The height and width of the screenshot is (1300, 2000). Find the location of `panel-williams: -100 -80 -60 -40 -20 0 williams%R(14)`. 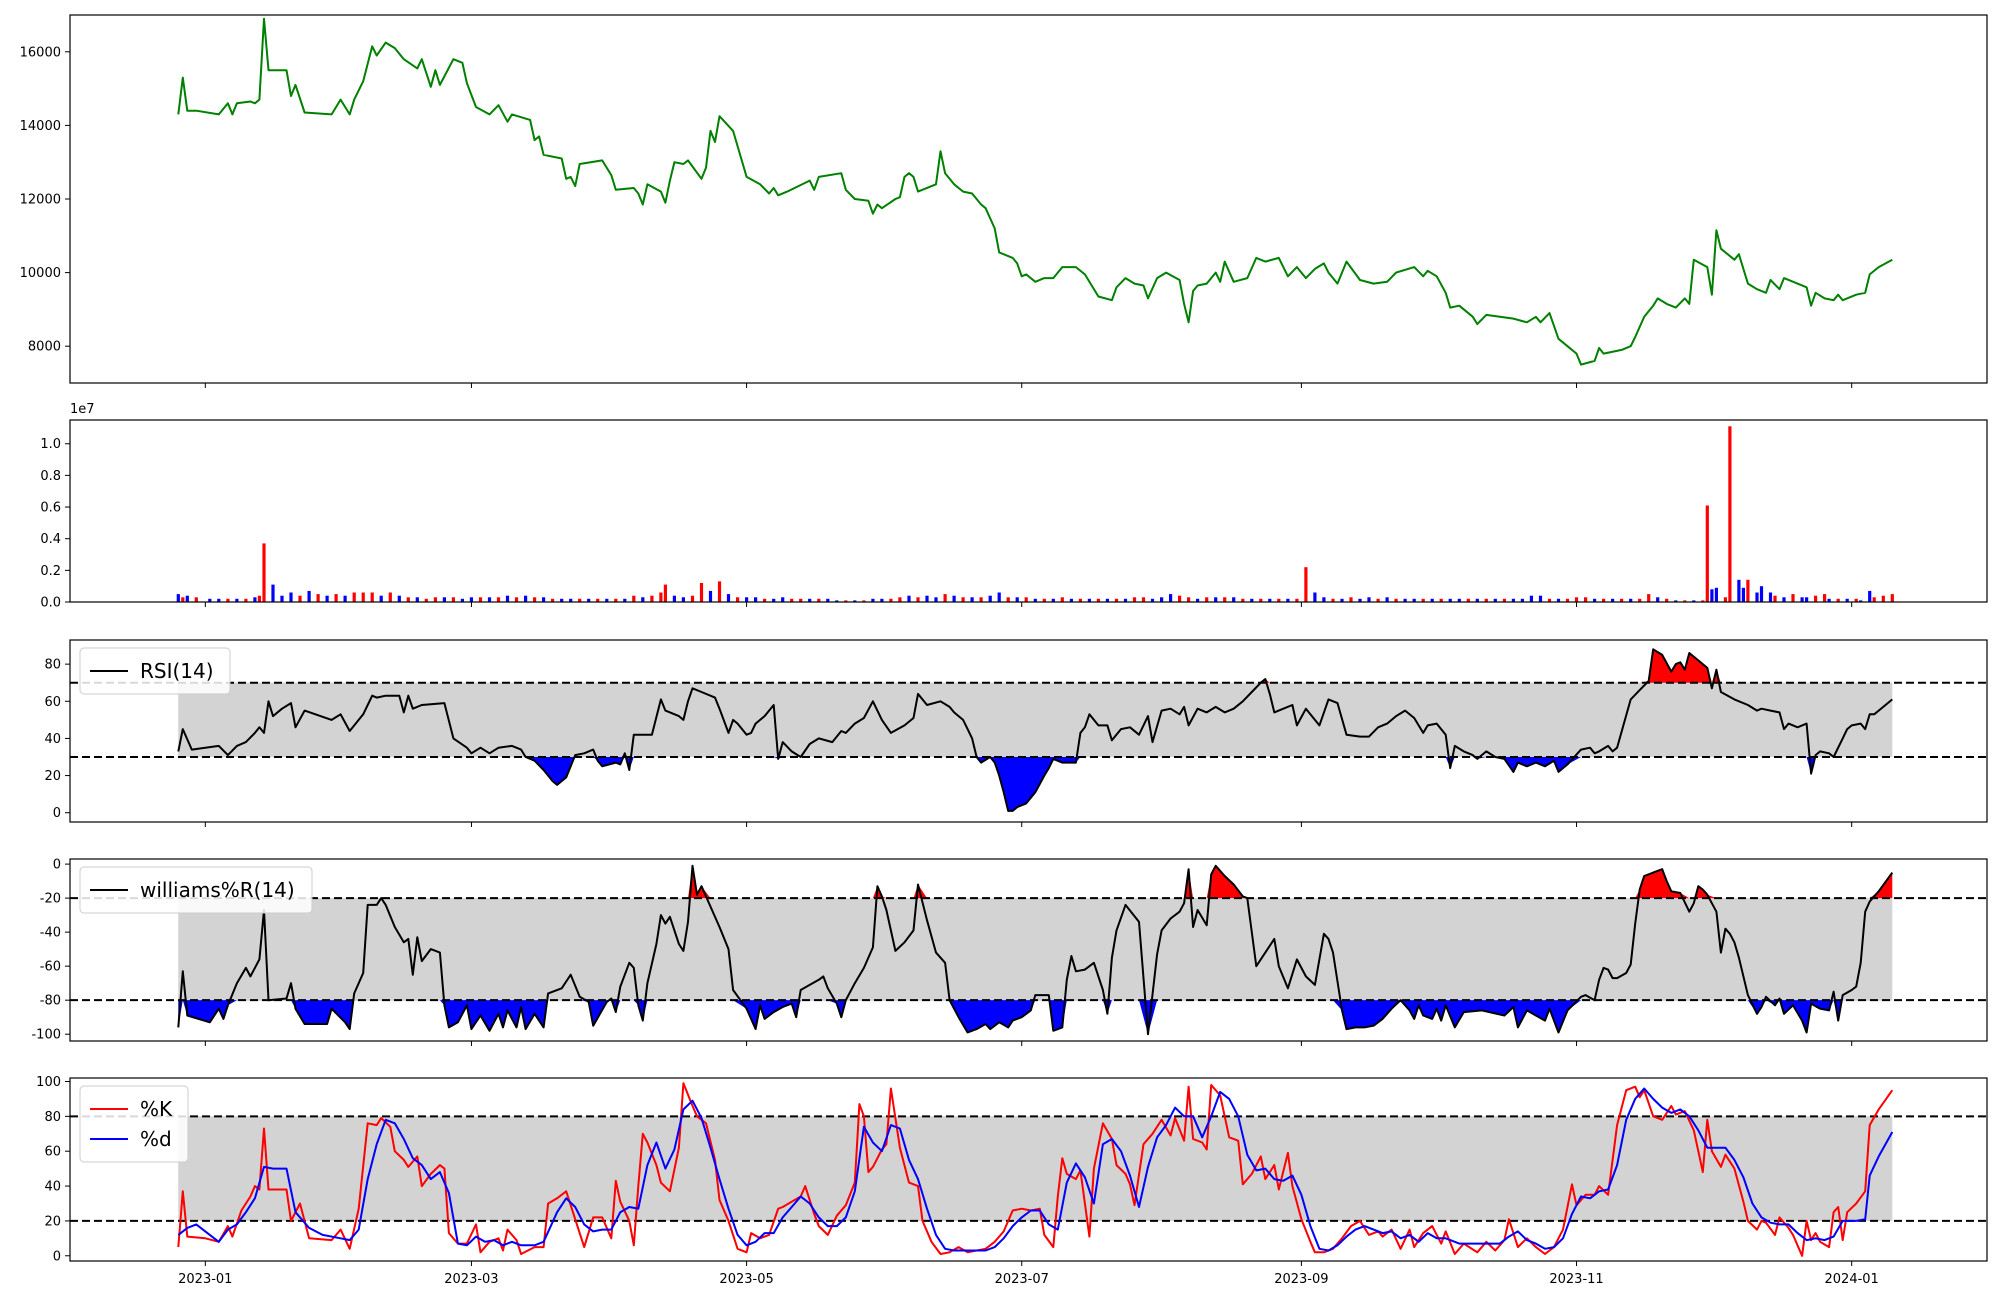

panel-williams: -100 -80 -60 -40 -20 0 williams%R(14) is located at coordinates (1009, 952).